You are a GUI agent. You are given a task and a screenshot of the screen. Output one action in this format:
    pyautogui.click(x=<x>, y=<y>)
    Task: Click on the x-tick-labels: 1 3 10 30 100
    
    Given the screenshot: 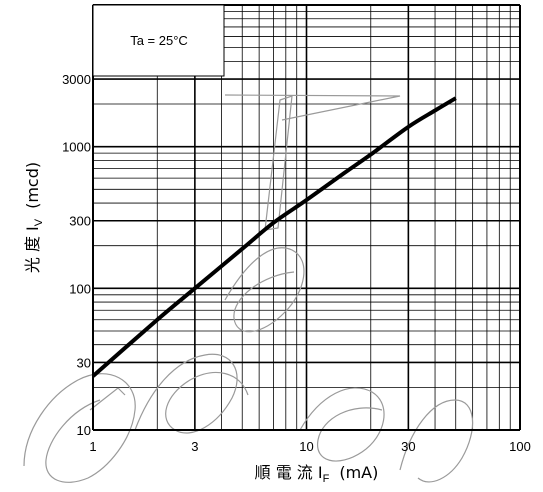 What is the action you would take?
    pyautogui.click(x=309, y=446)
    